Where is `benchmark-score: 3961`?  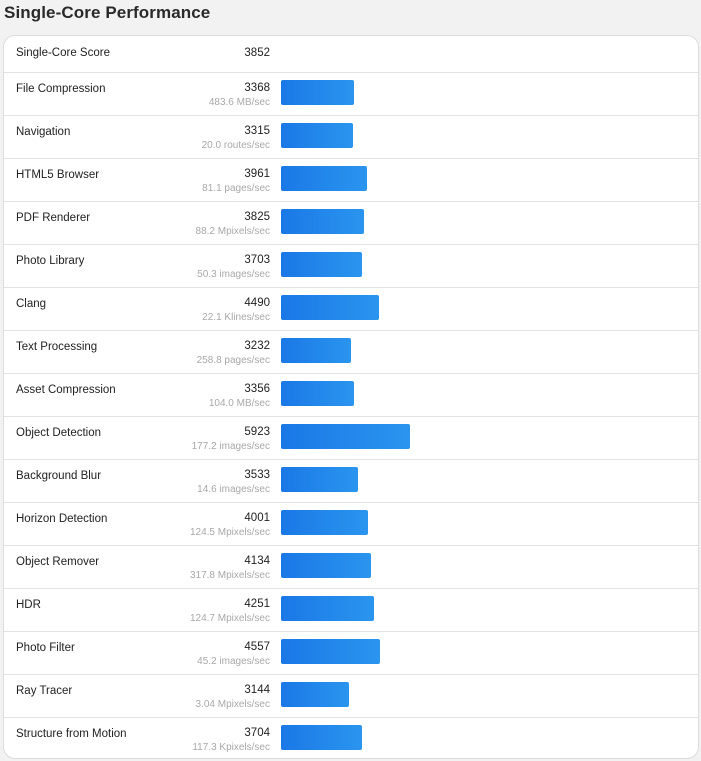
benchmark-score: 3961 is located at coordinates (257, 174).